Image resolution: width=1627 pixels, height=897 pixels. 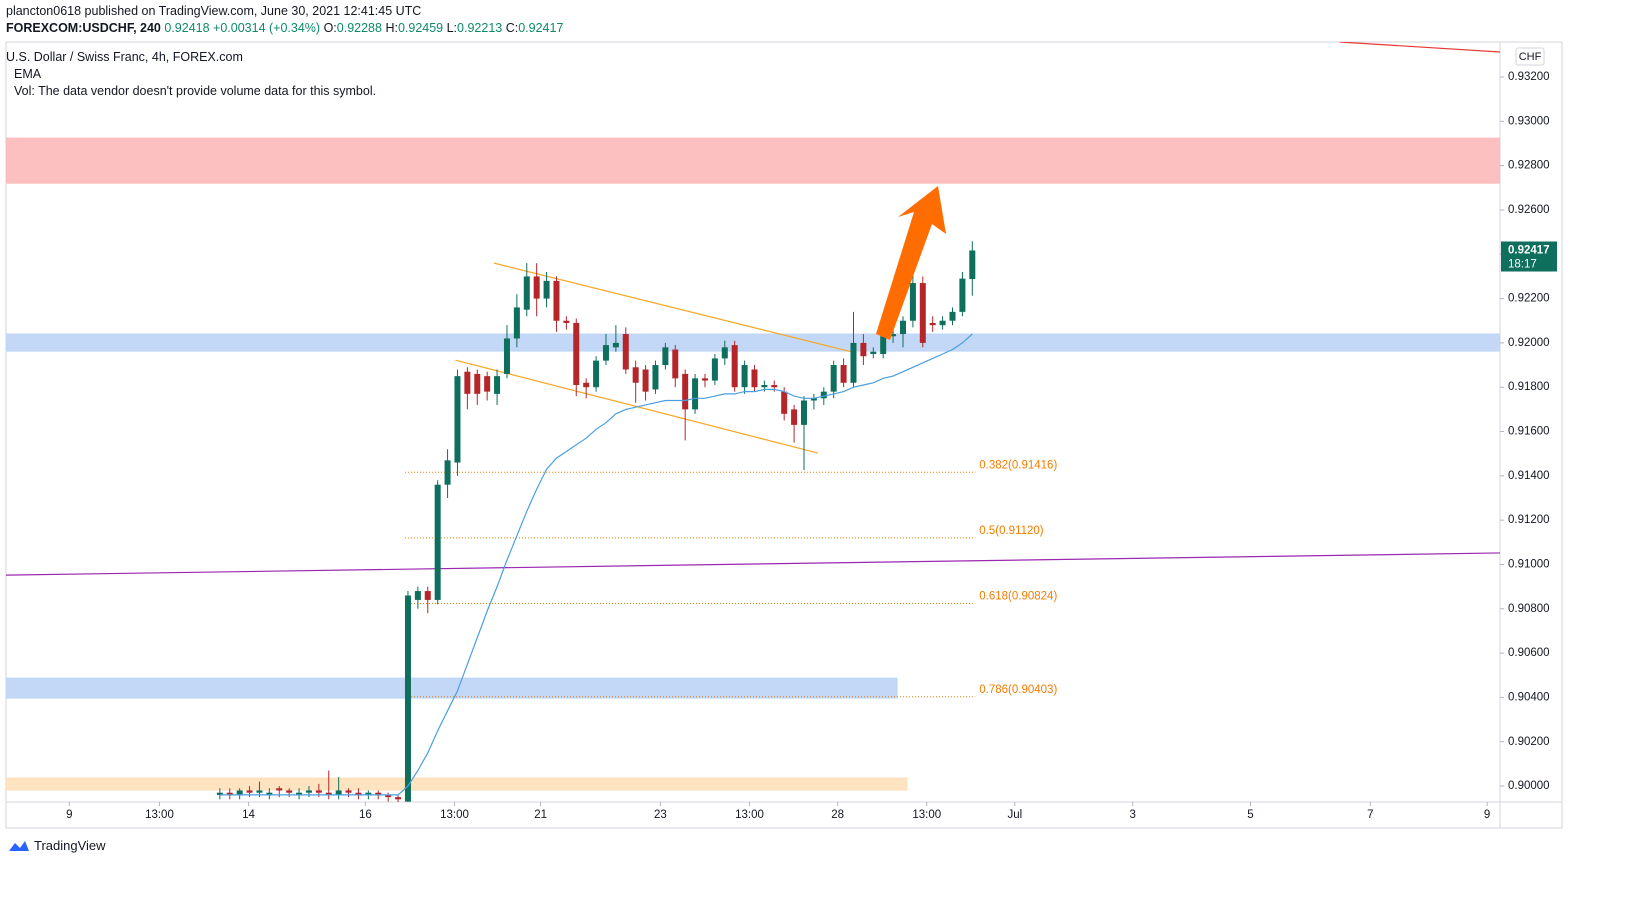 I want to click on x-tick-label: 3, so click(x=1132, y=815).